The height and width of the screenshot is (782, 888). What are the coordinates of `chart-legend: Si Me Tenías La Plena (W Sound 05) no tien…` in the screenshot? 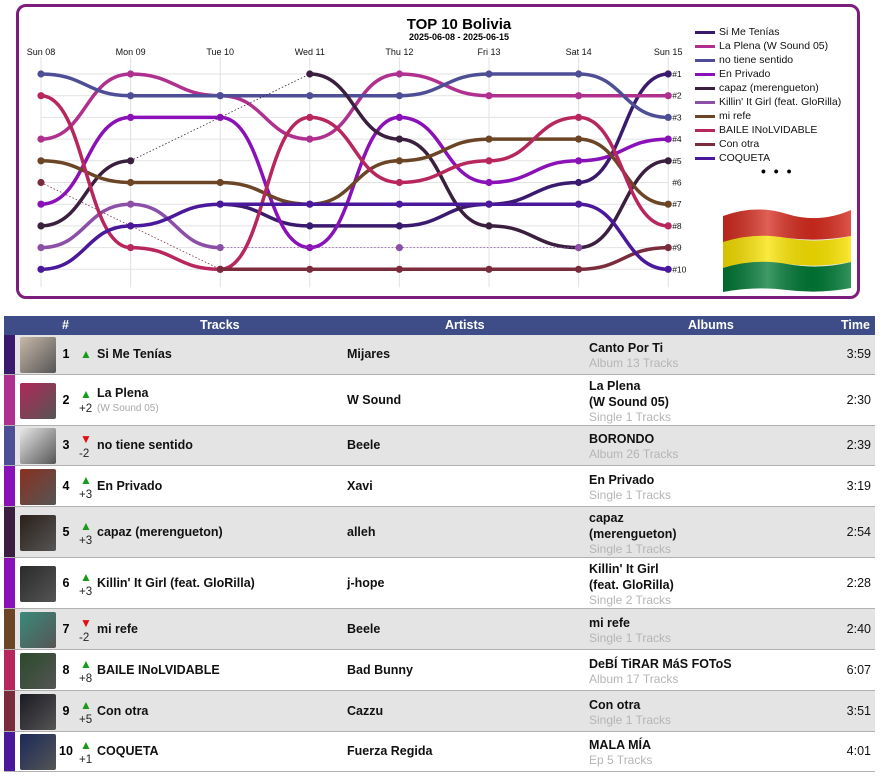 It's located at (775, 102).